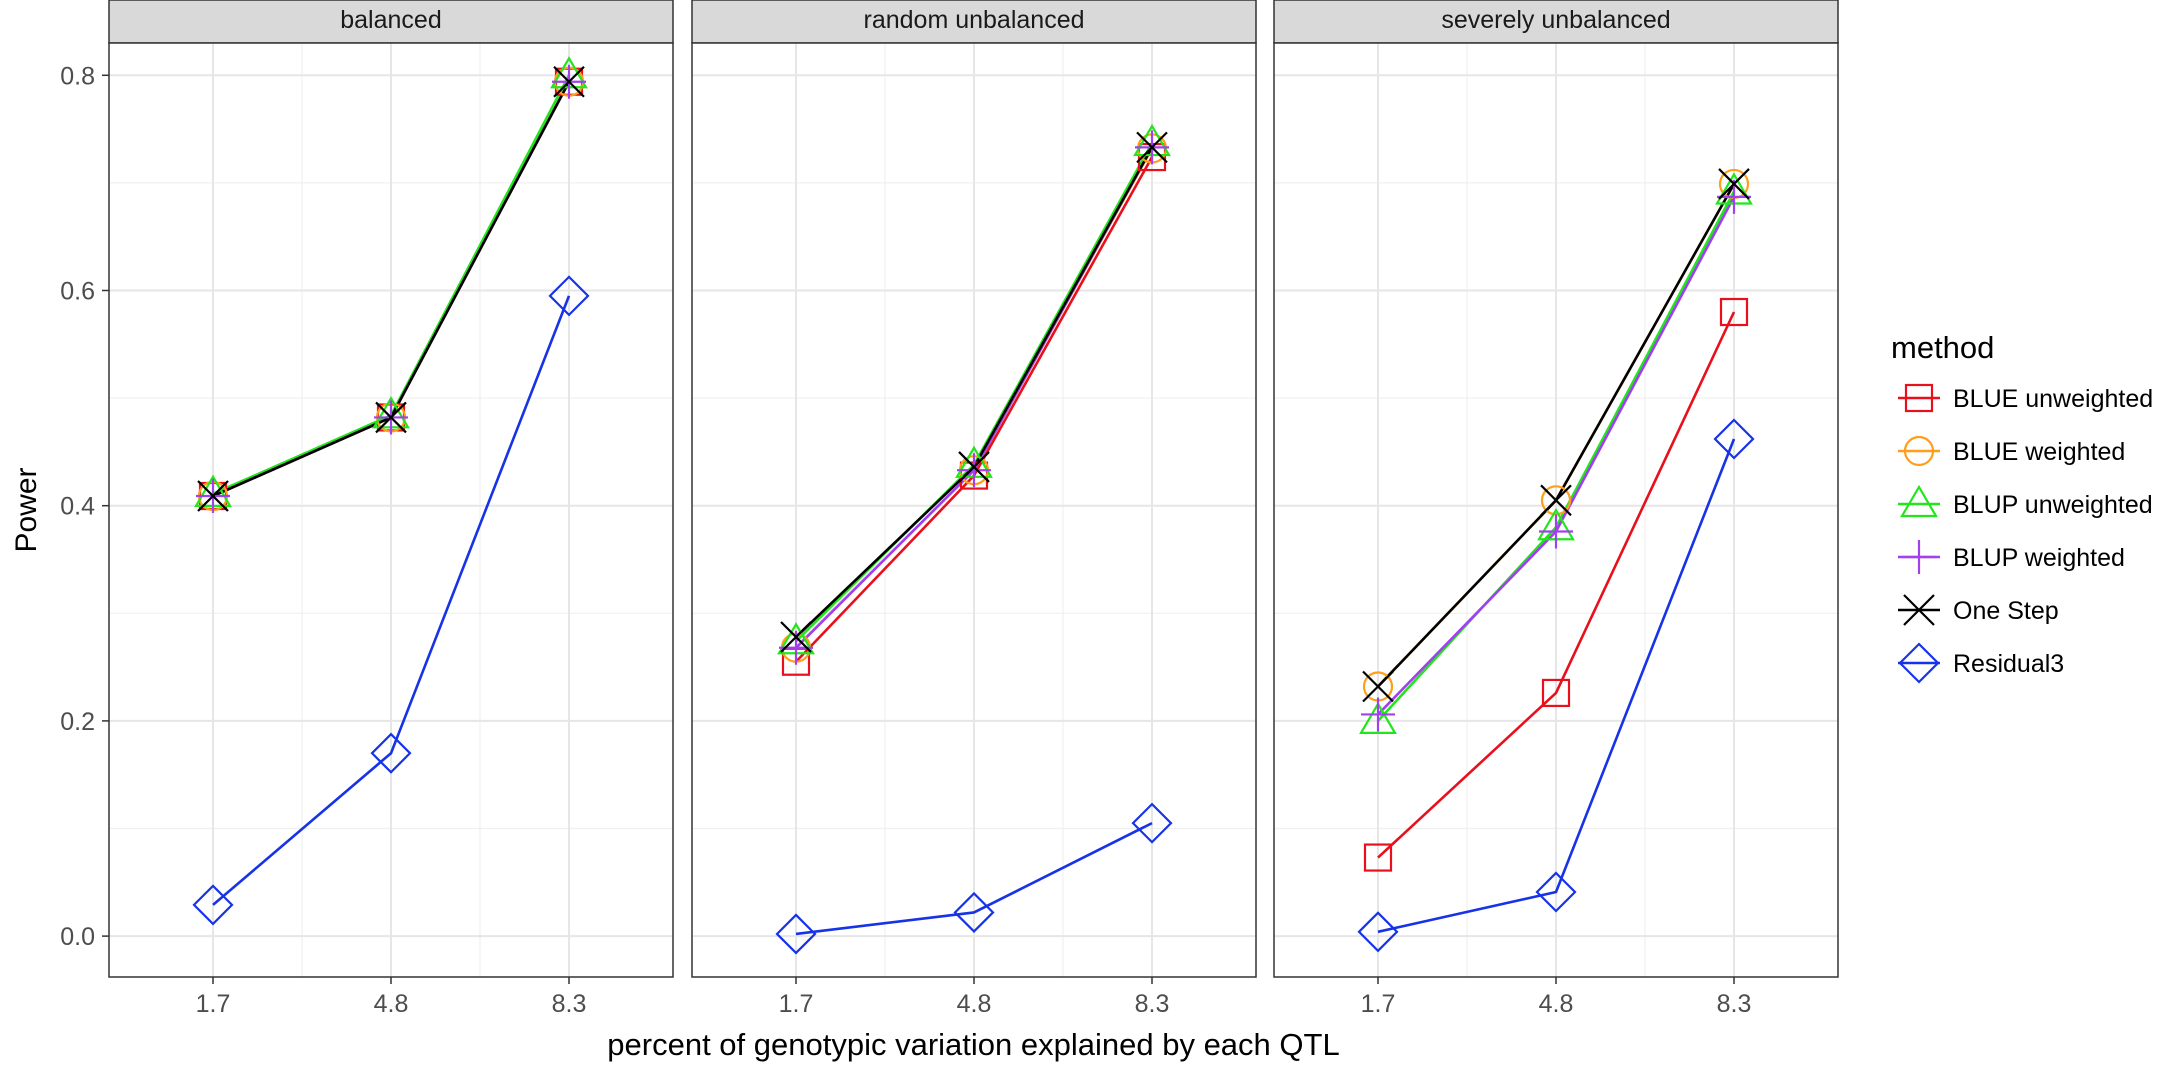 The image size is (2184, 1070). I want to click on legend-label: One Step, so click(2006, 611).